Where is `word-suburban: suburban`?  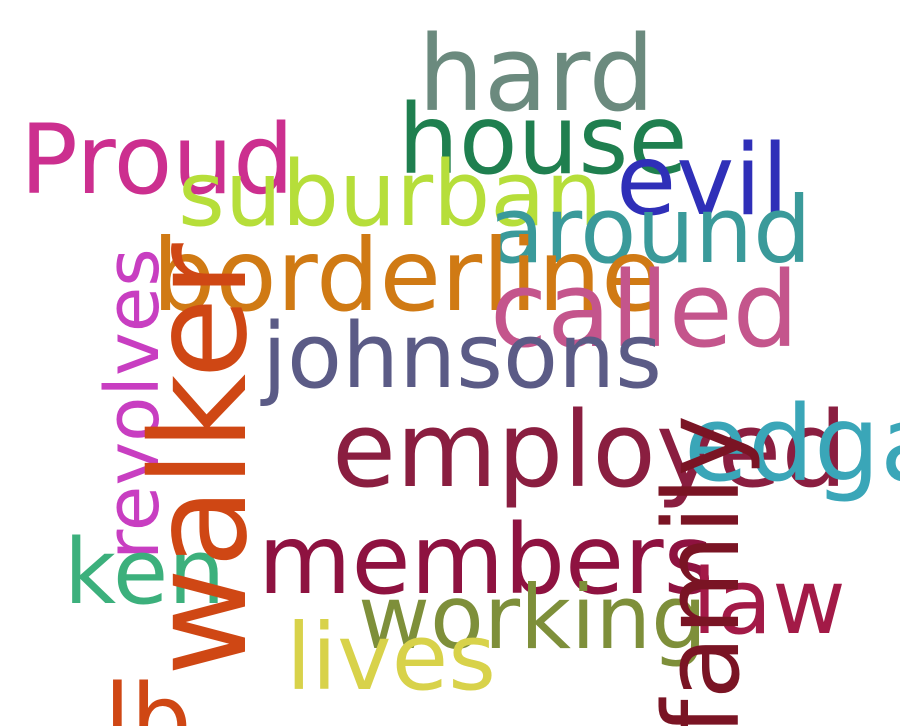
word-suburban: suburban is located at coordinates (390, 194).